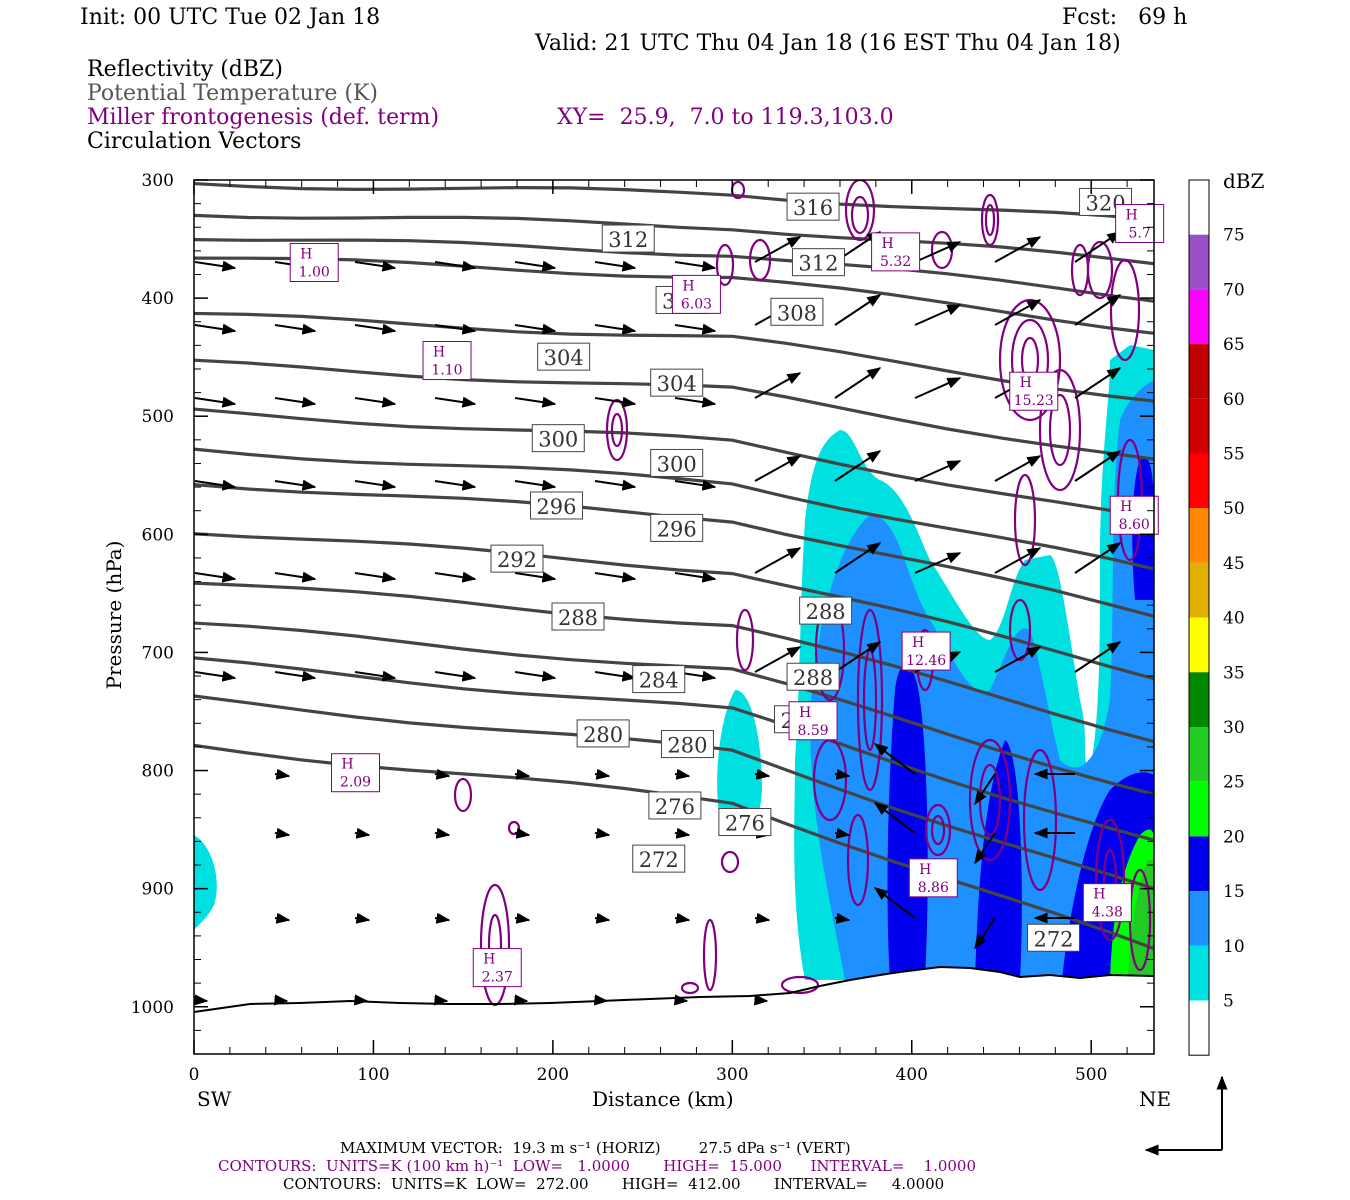  What do you see at coordinates (263, 117) in the screenshot?
I see `legend-frontogenesis: Miller frontogenesis (def. term)` at bounding box center [263, 117].